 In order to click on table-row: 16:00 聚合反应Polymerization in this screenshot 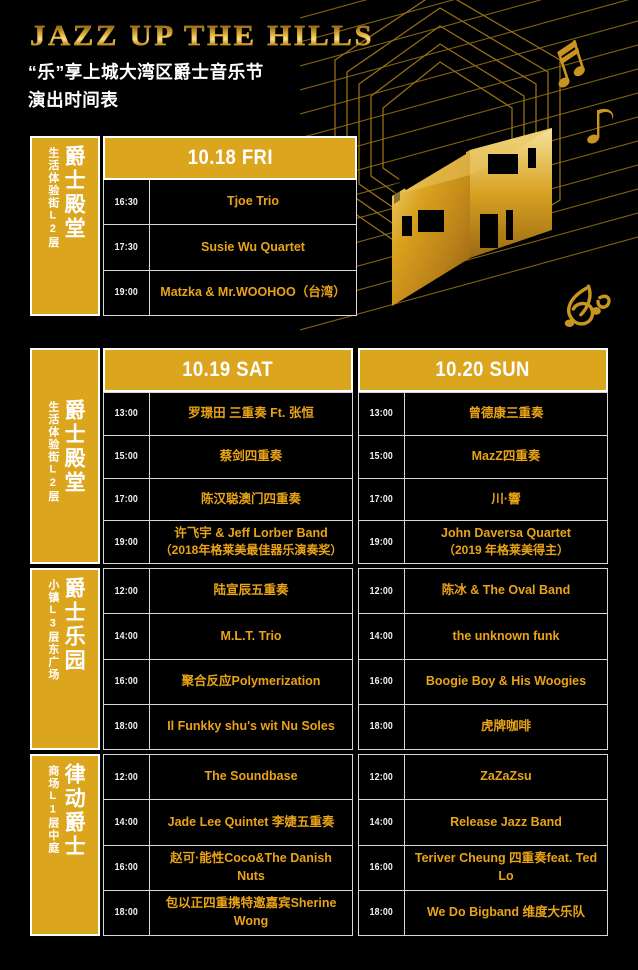, I will do `click(228, 681)`.